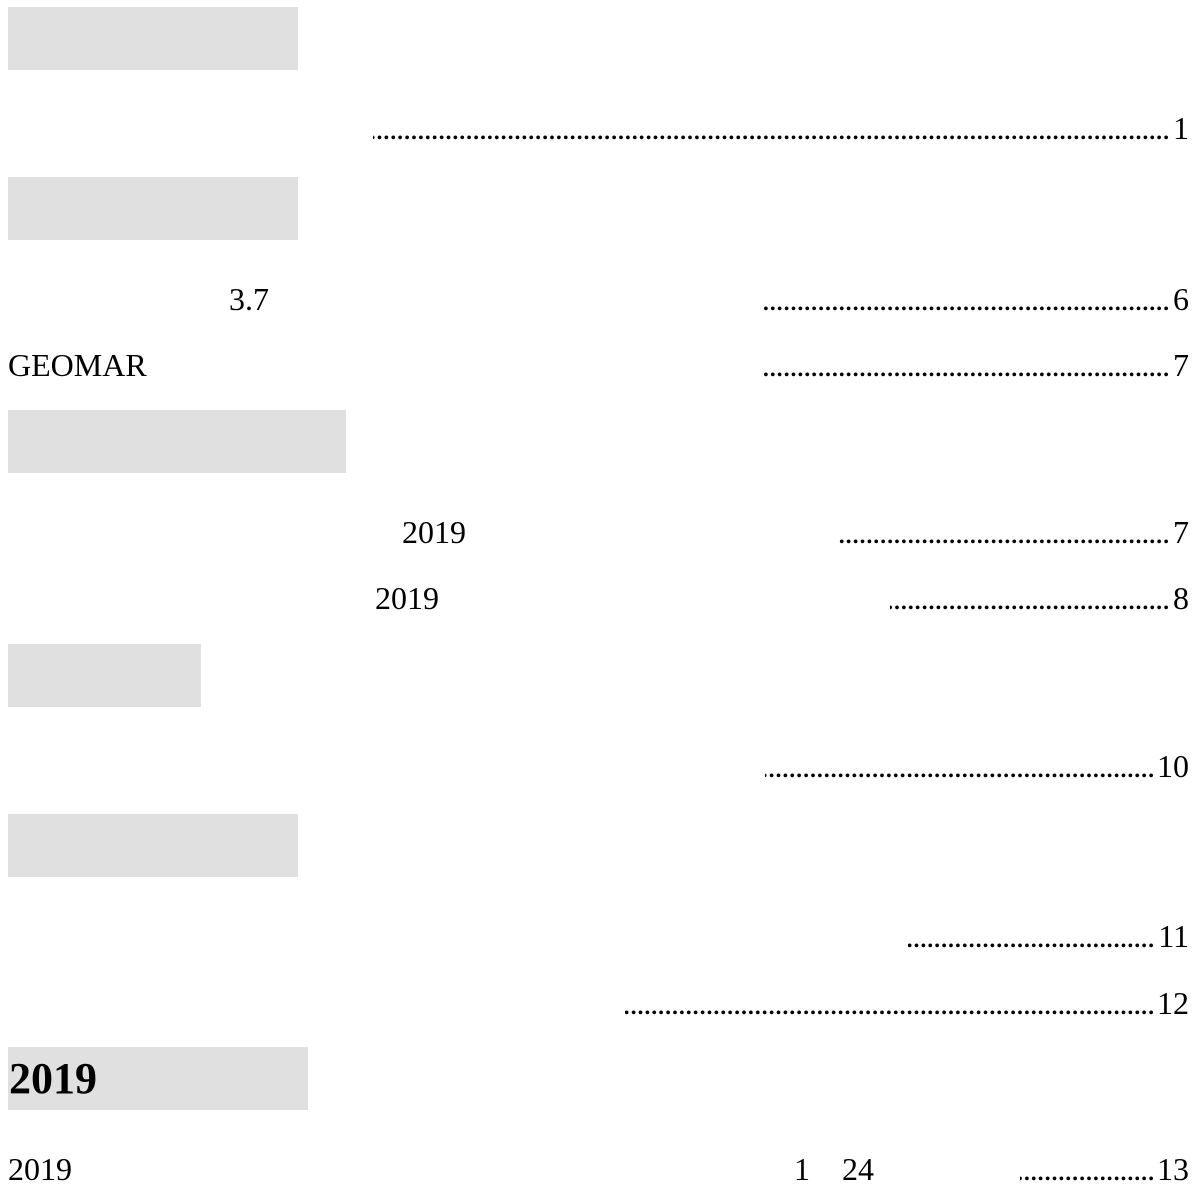  What do you see at coordinates (1173, 1003) in the screenshot?
I see `toc-page-number: 12` at bounding box center [1173, 1003].